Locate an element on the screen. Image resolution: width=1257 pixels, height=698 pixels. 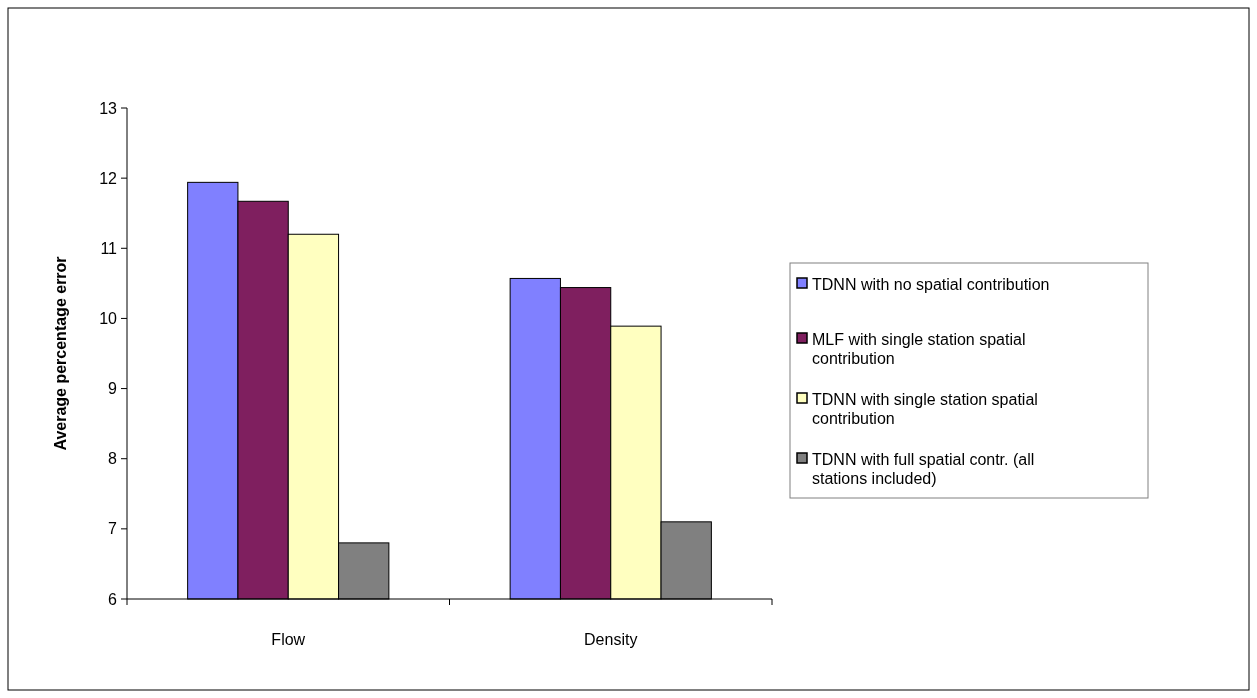
legend-label: MLF with single station spatial contribution is located at coordinates (919, 349).